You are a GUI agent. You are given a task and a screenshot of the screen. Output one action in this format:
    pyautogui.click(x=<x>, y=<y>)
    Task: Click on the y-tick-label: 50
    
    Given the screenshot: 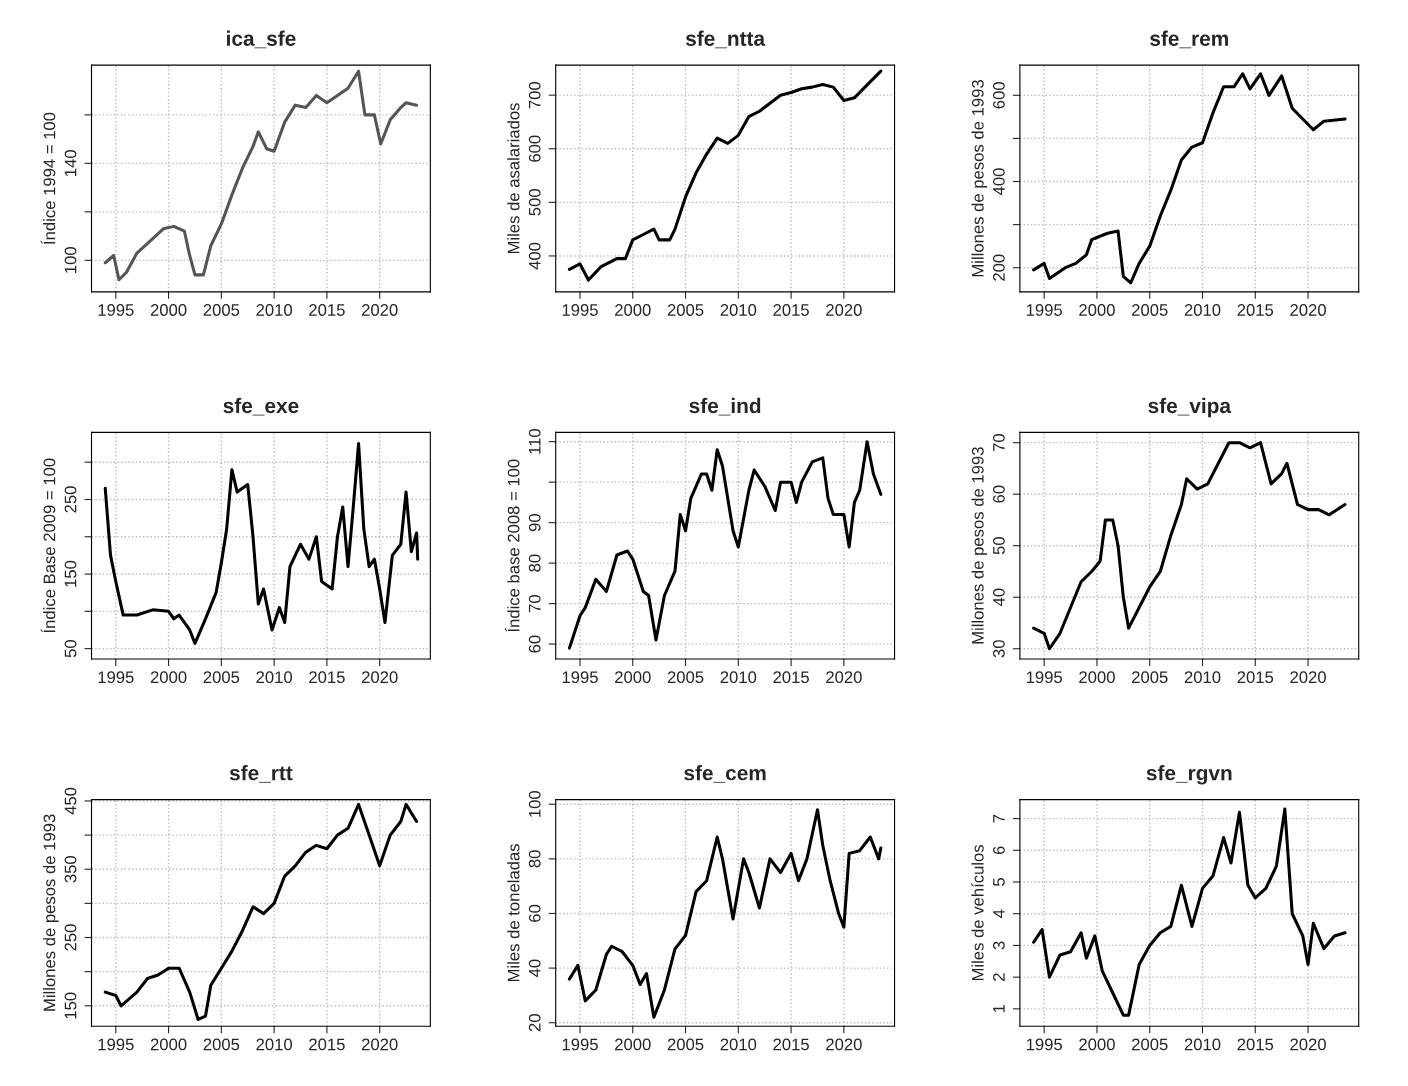 What is the action you would take?
    pyautogui.click(x=70, y=649)
    